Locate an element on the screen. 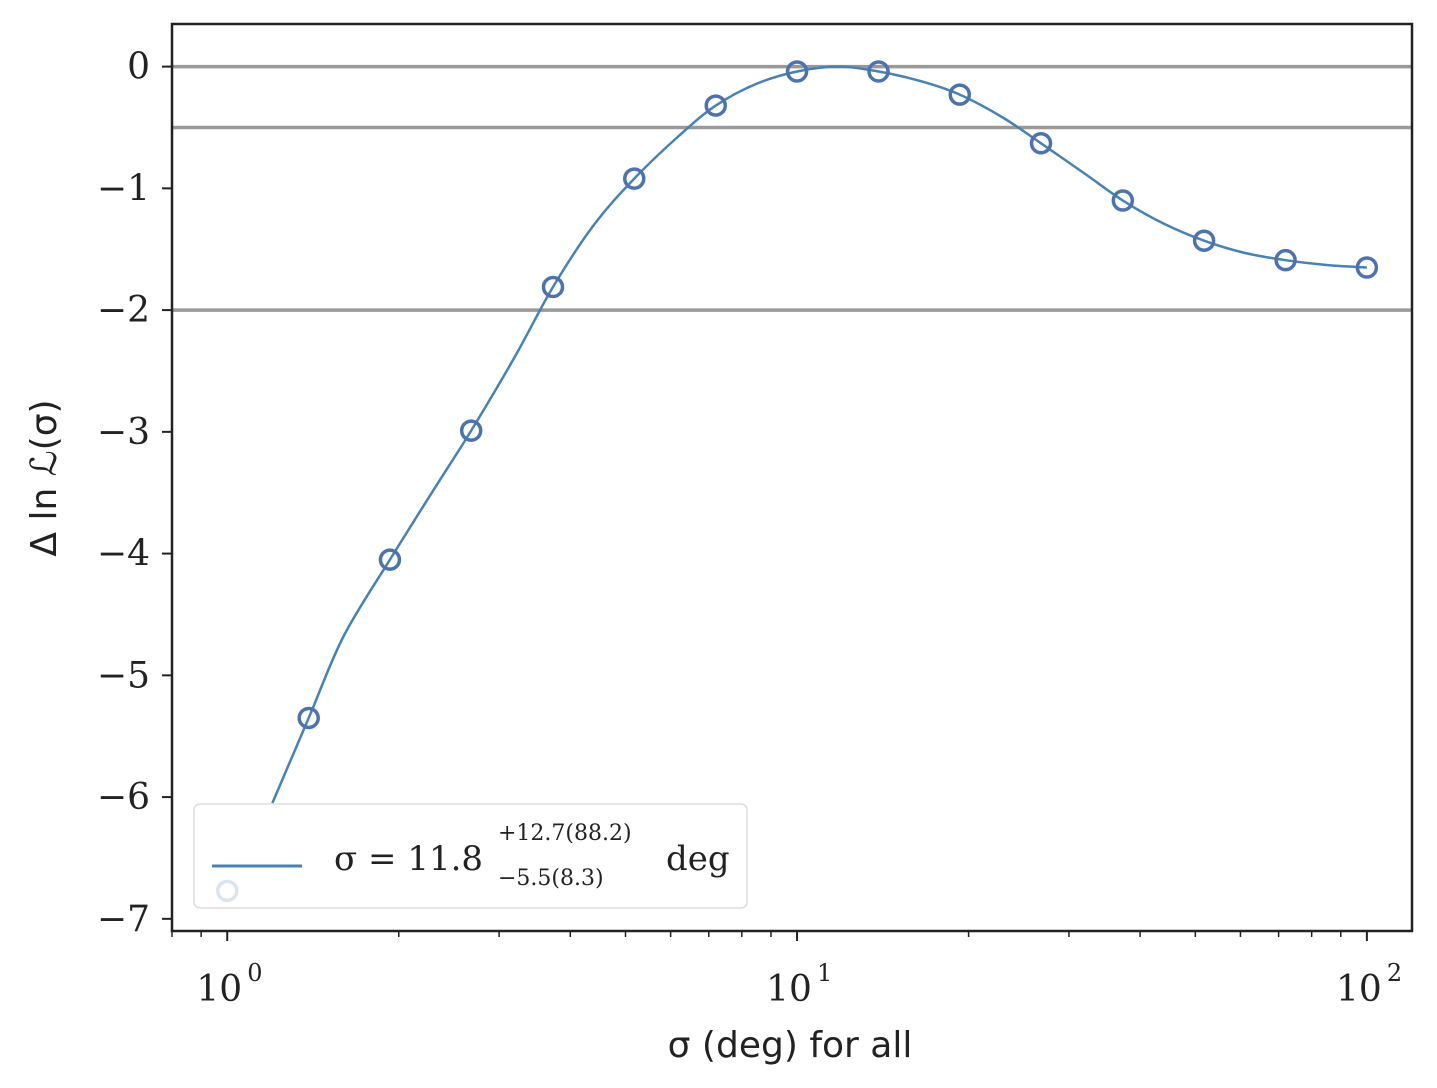  y-tick-label: −6 is located at coordinates (123, 797).